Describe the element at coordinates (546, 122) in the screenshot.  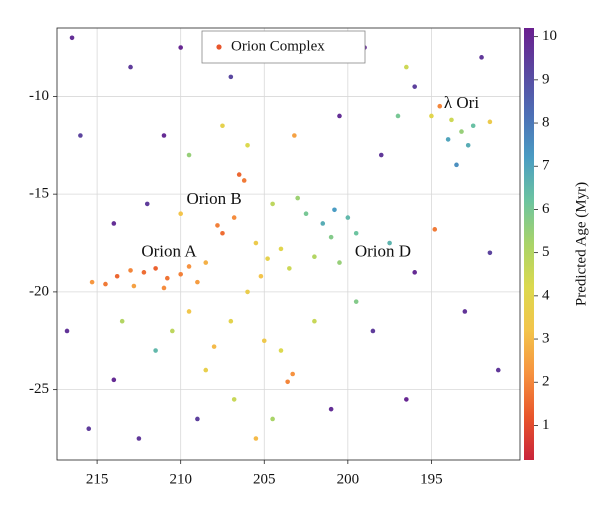
I see `colorbar-tick-label: 8` at that location.